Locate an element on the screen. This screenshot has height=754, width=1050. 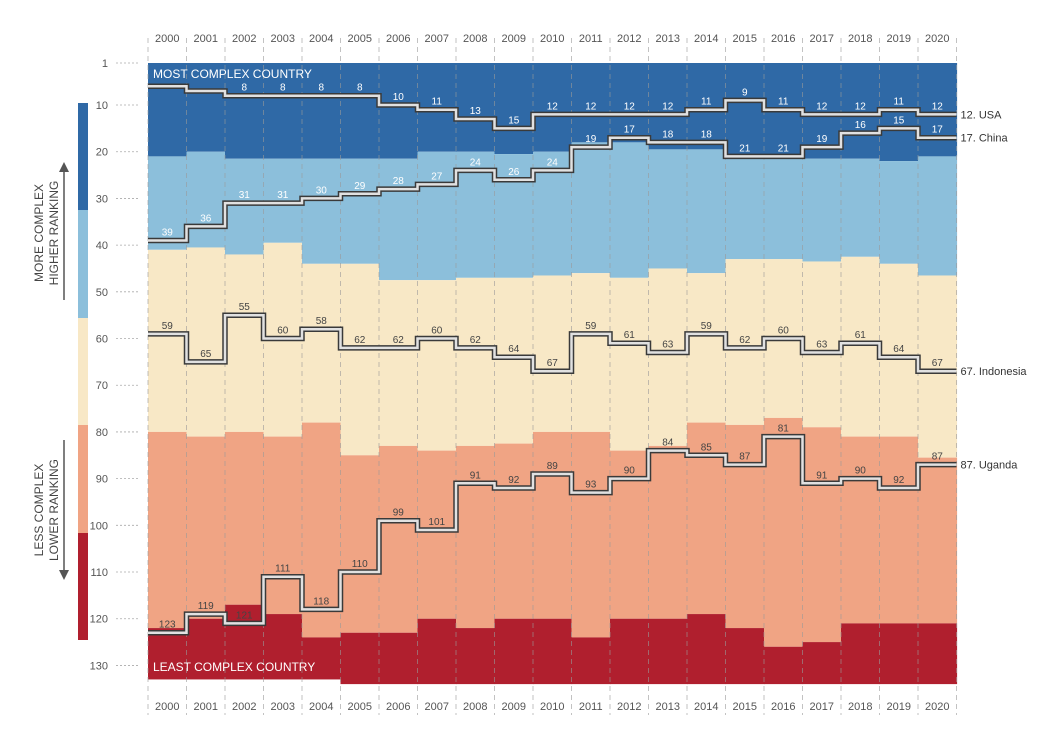
year-label-top: 2019 is located at coordinates (899, 39).